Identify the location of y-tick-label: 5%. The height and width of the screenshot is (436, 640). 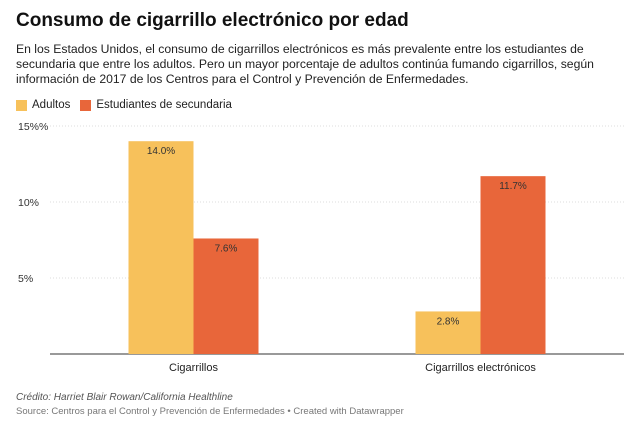
(25, 279).